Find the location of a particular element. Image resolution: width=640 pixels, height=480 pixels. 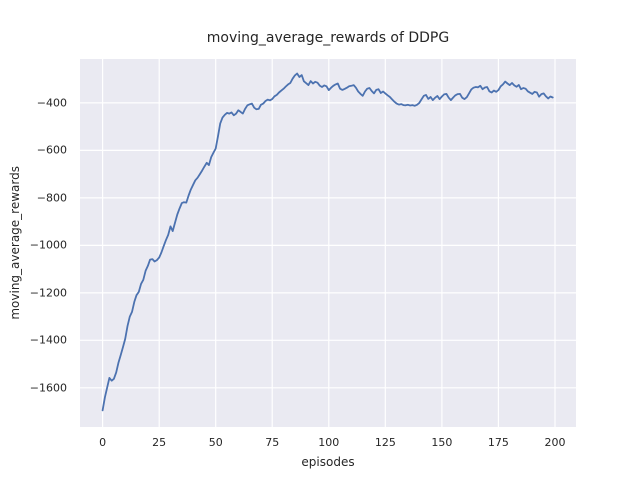

x-axis-label: episodes is located at coordinates (328, 462).